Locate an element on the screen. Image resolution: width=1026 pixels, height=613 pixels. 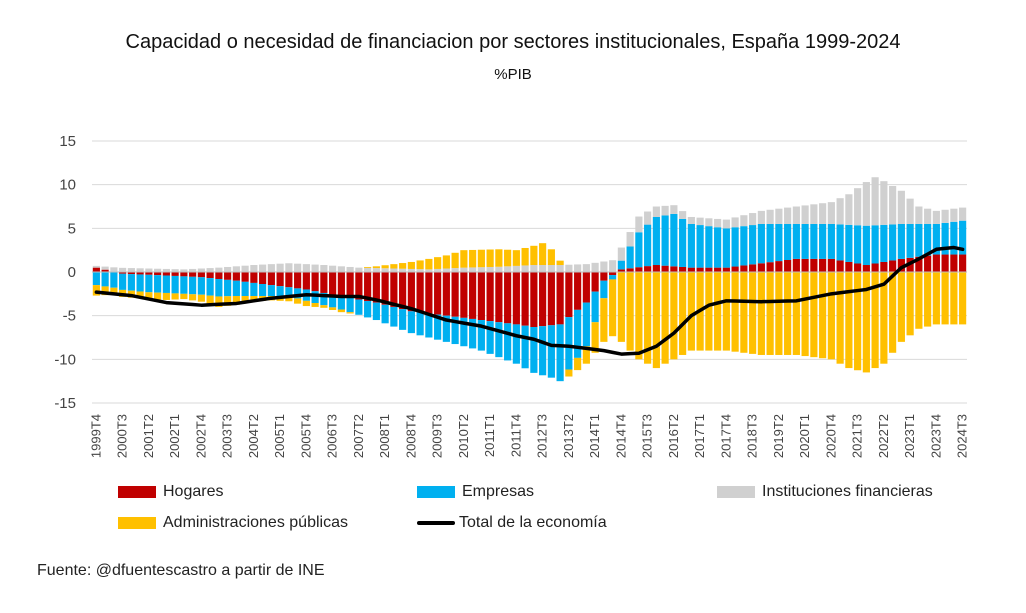
x-tick-label: 2002T1 is located at coordinates (174, 436).